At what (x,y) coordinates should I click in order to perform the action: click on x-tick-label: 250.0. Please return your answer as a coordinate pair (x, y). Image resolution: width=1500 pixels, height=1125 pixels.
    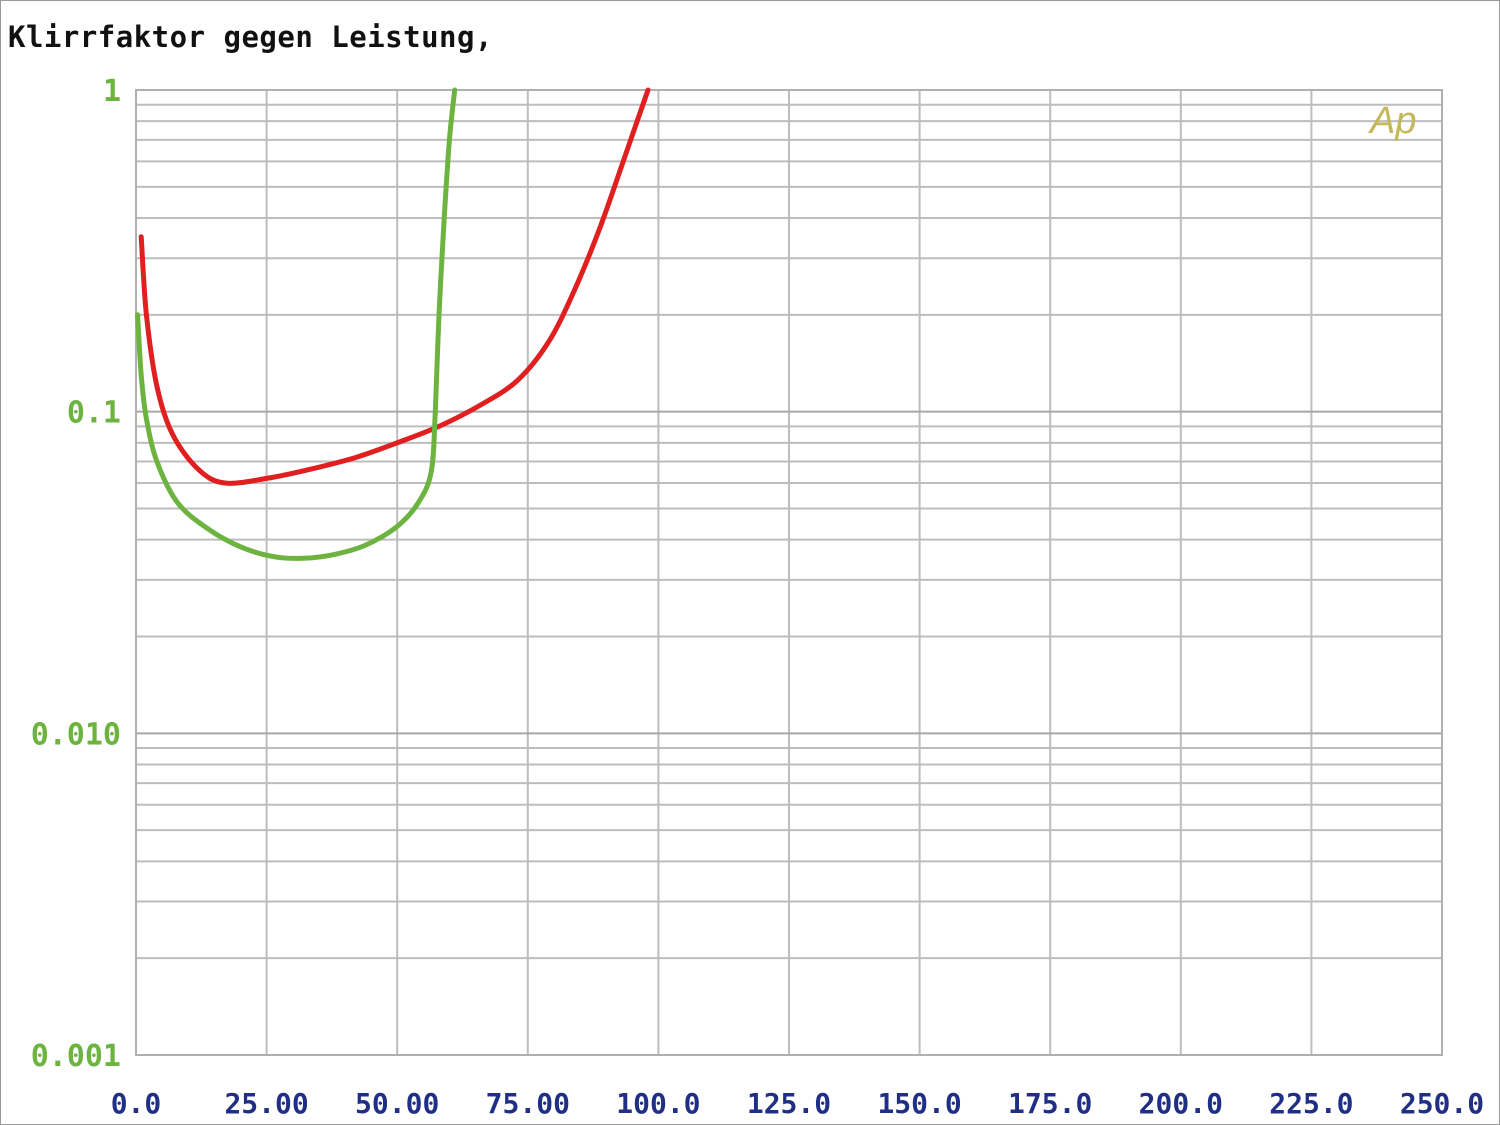
    Looking at the image, I should click on (1442, 1103).